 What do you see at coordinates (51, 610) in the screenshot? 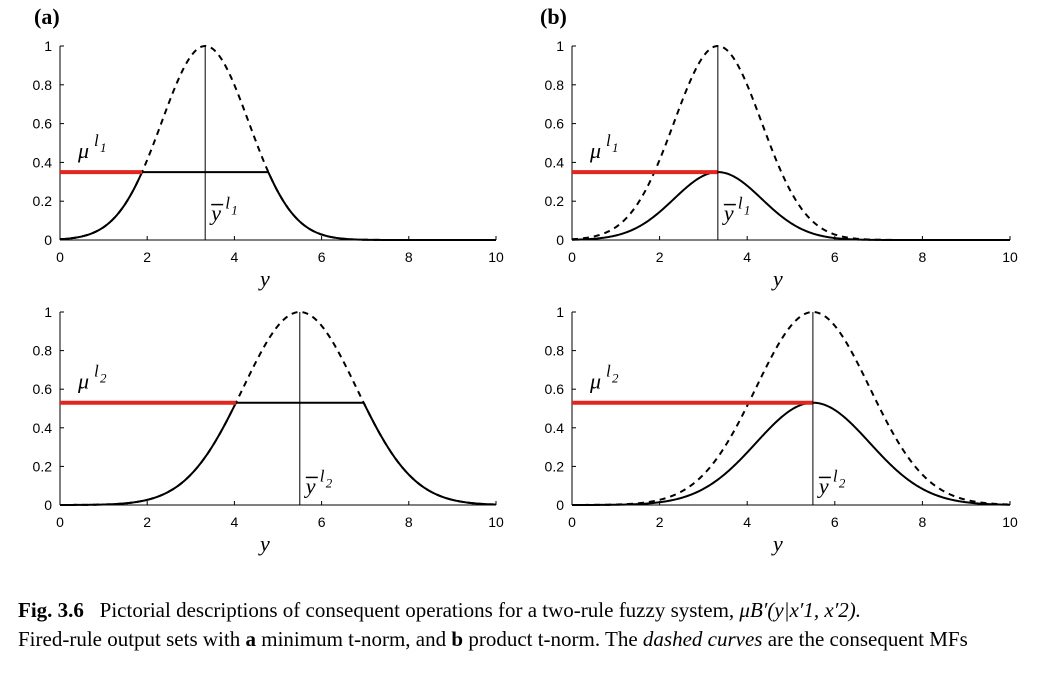
I see `caption-fig-label: Fig. 3.6` at bounding box center [51, 610].